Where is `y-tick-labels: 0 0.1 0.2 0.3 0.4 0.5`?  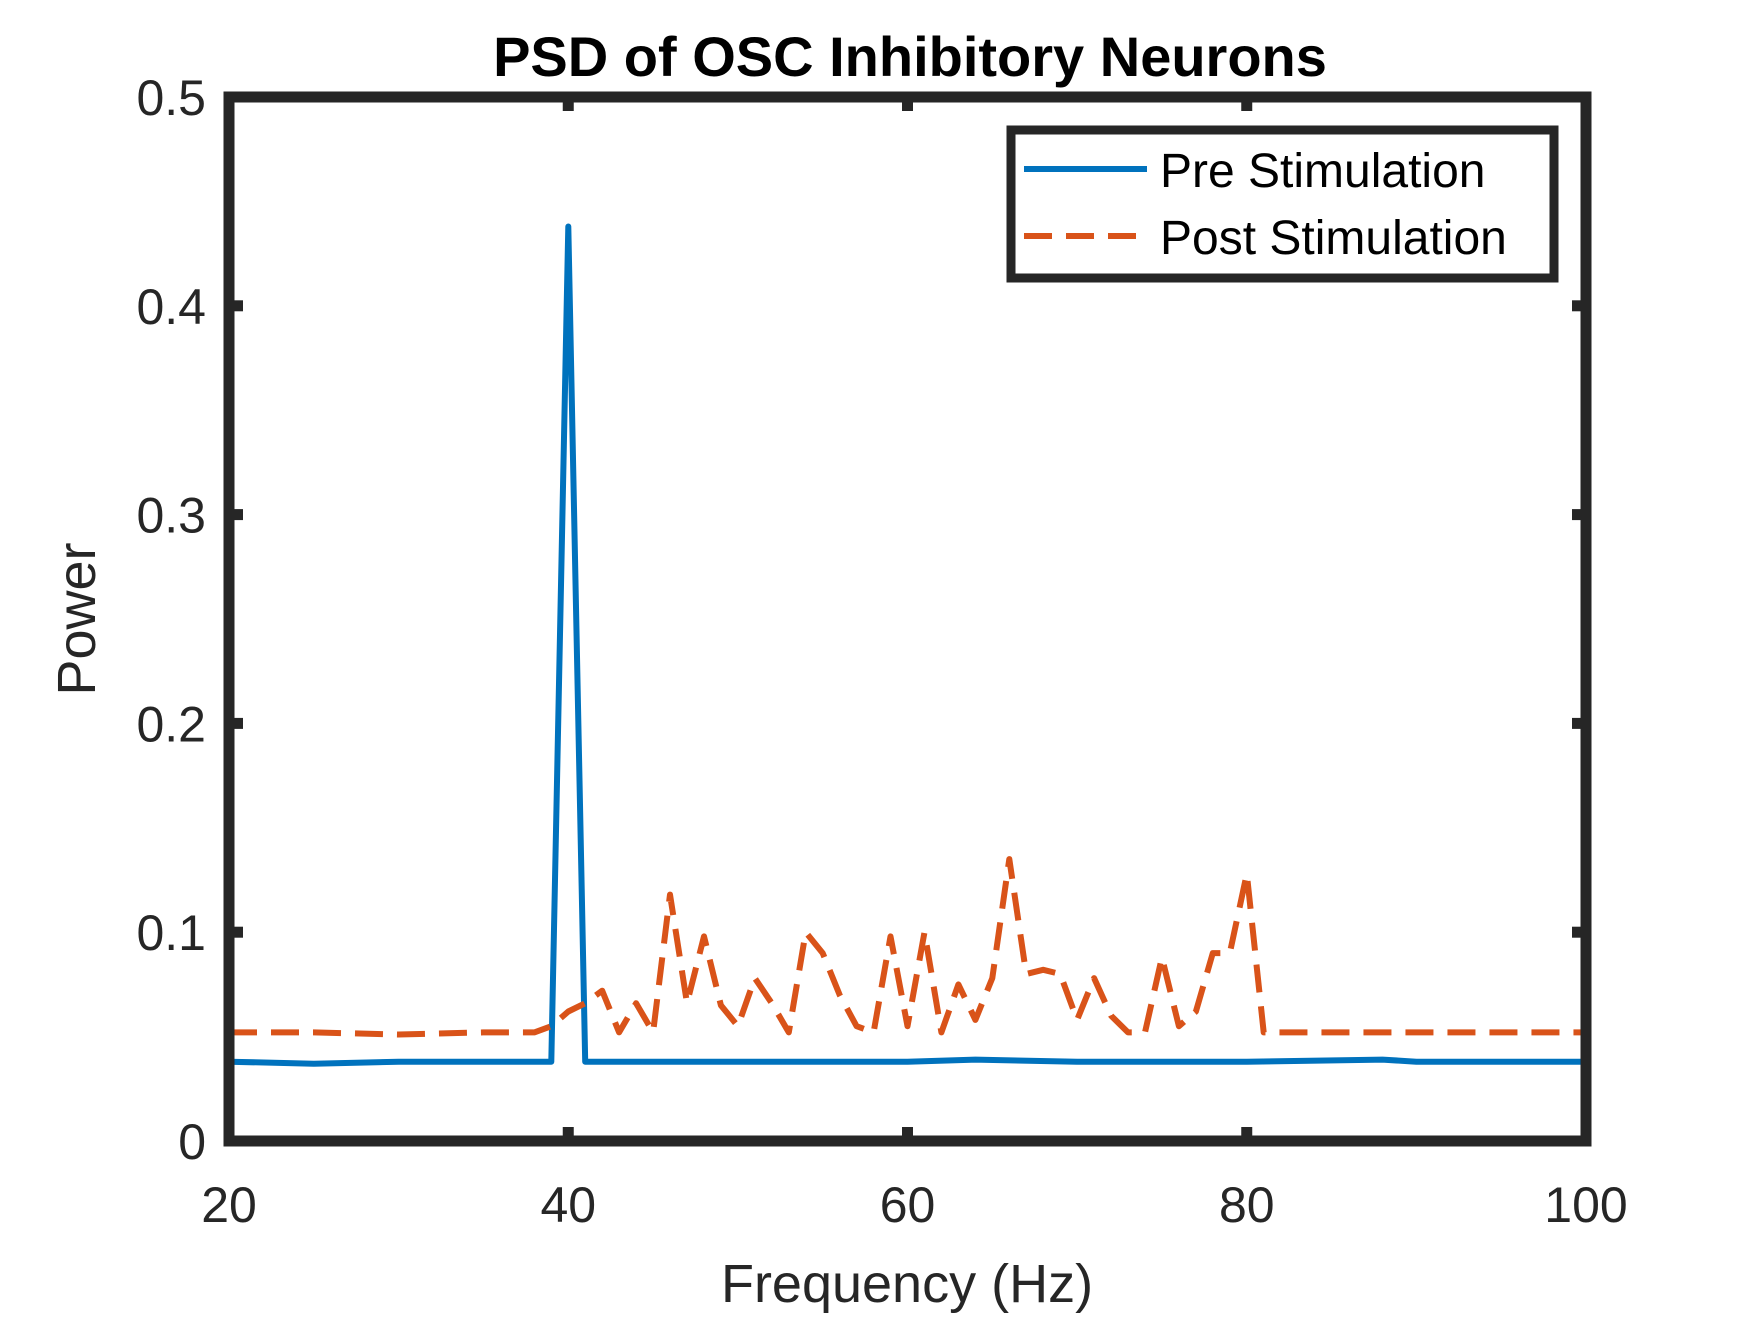 y-tick-labels: 0 0.1 0.2 0.3 0.4 0.5 is located at coordinates (171, 620).